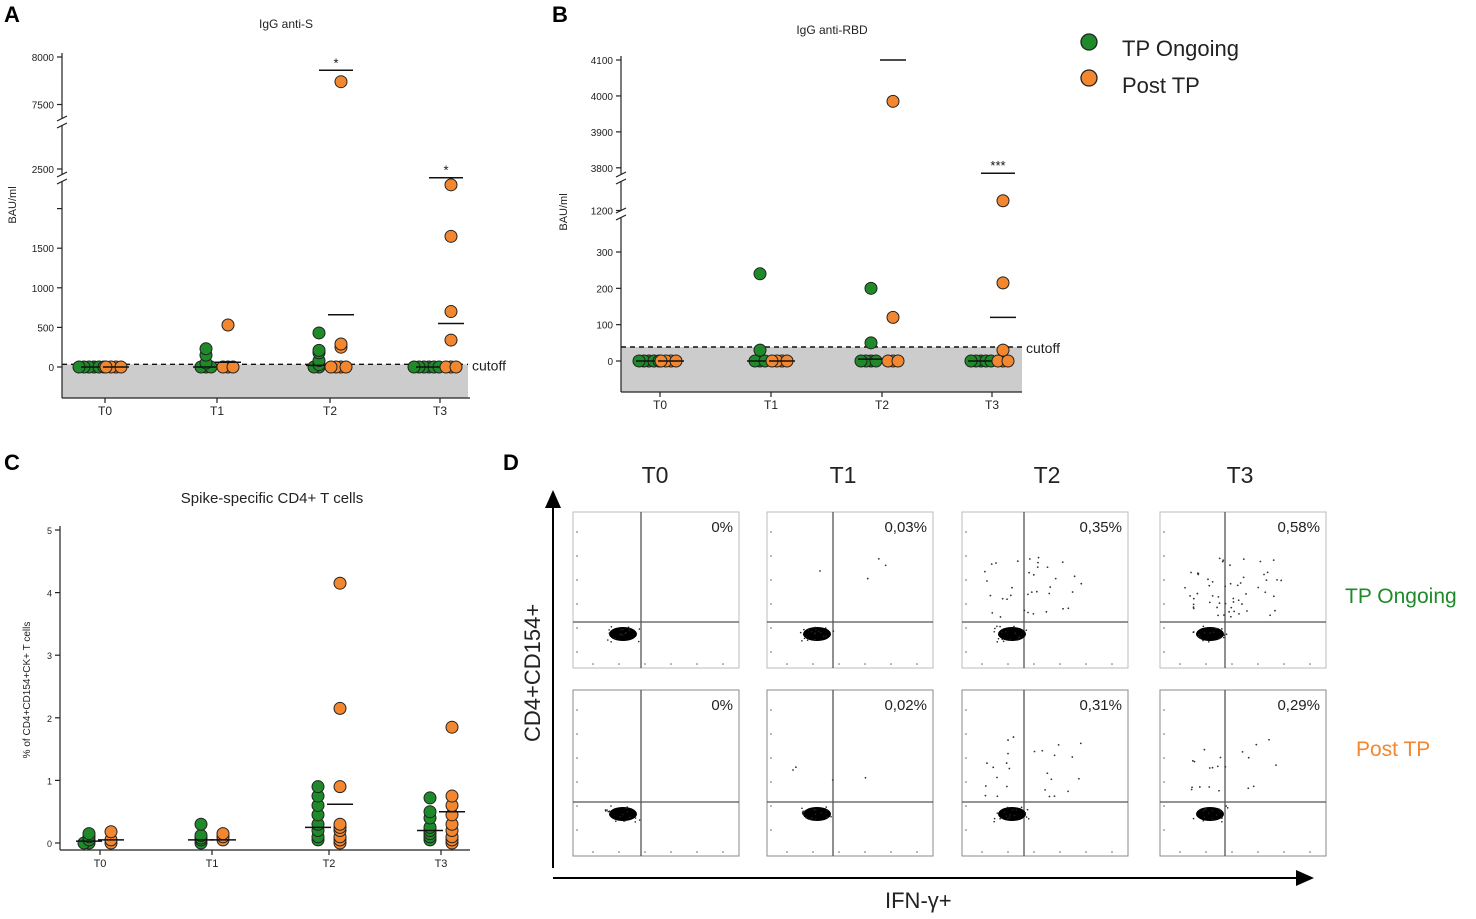  I want to click on x-tick-label: T1, so click(212, 864).